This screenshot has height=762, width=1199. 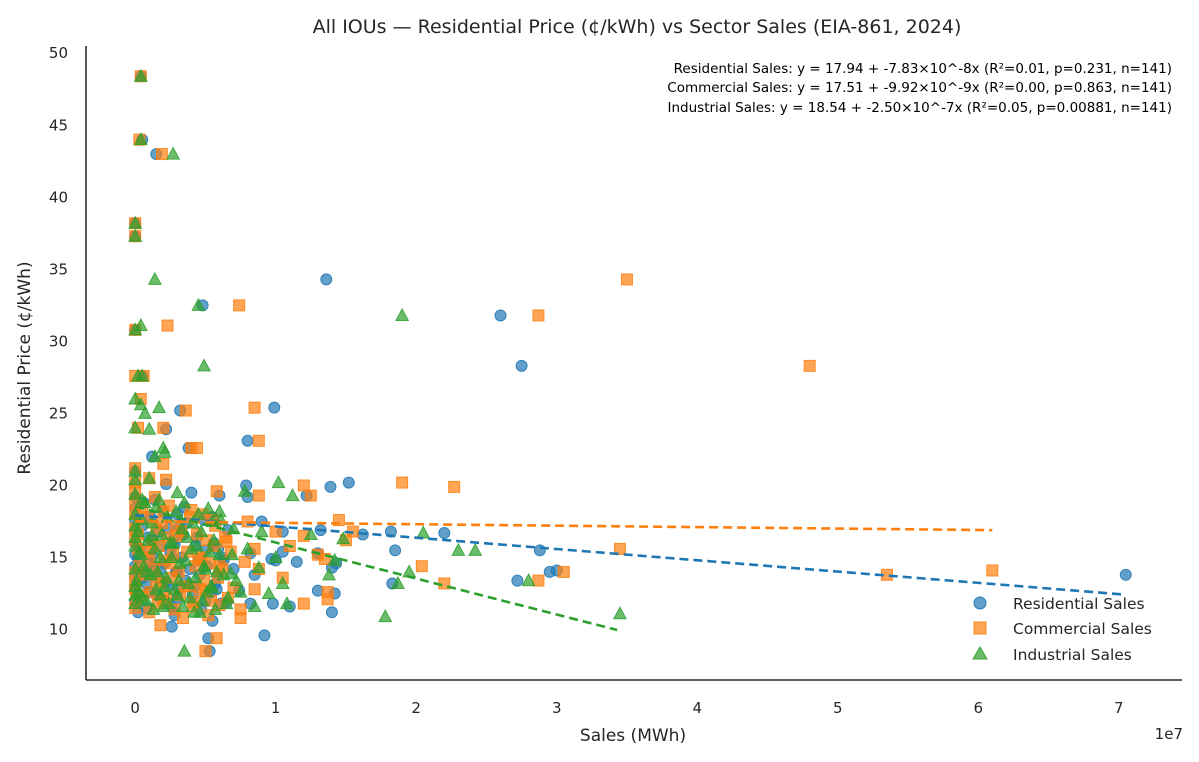 What do you see at coordinates (58, 125) in the screenshot?
I see `y-tick-label: 45` at bounding box center [58, 125].